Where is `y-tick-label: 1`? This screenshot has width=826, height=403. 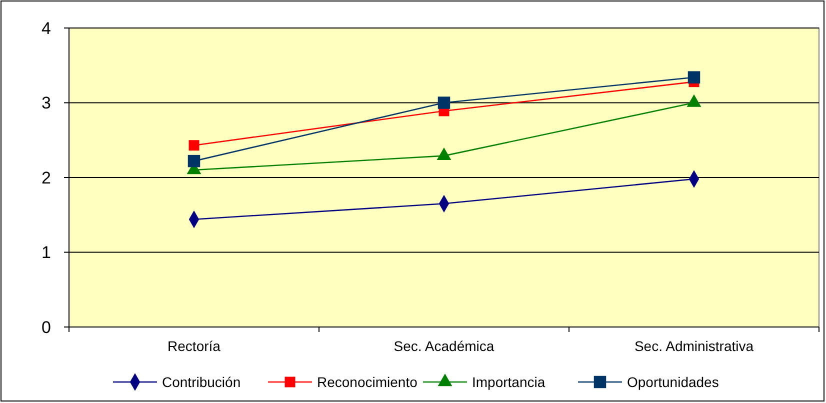 y-tick-label: 1 is located at coordinates (46, 252).